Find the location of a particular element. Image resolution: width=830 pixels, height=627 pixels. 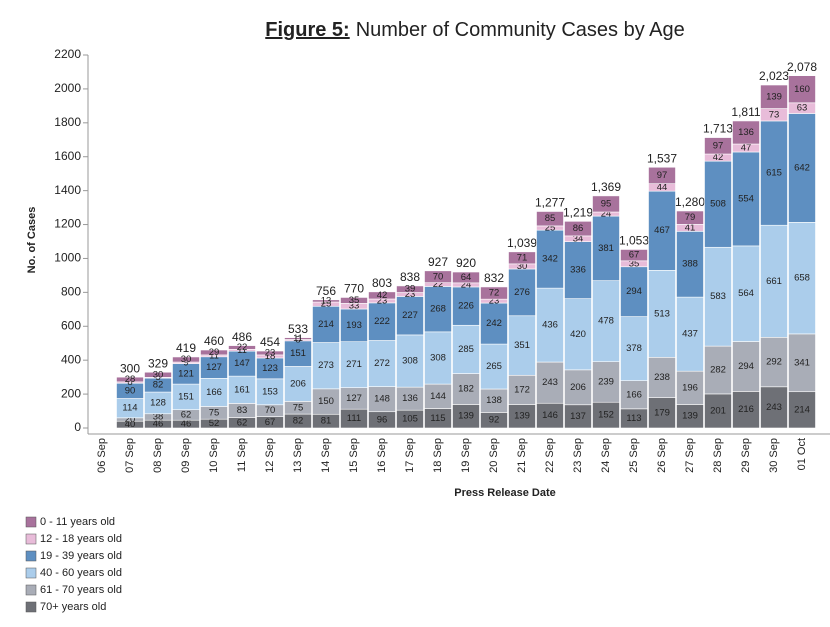

segment-label: 46 is located at coordinates (186, 424).